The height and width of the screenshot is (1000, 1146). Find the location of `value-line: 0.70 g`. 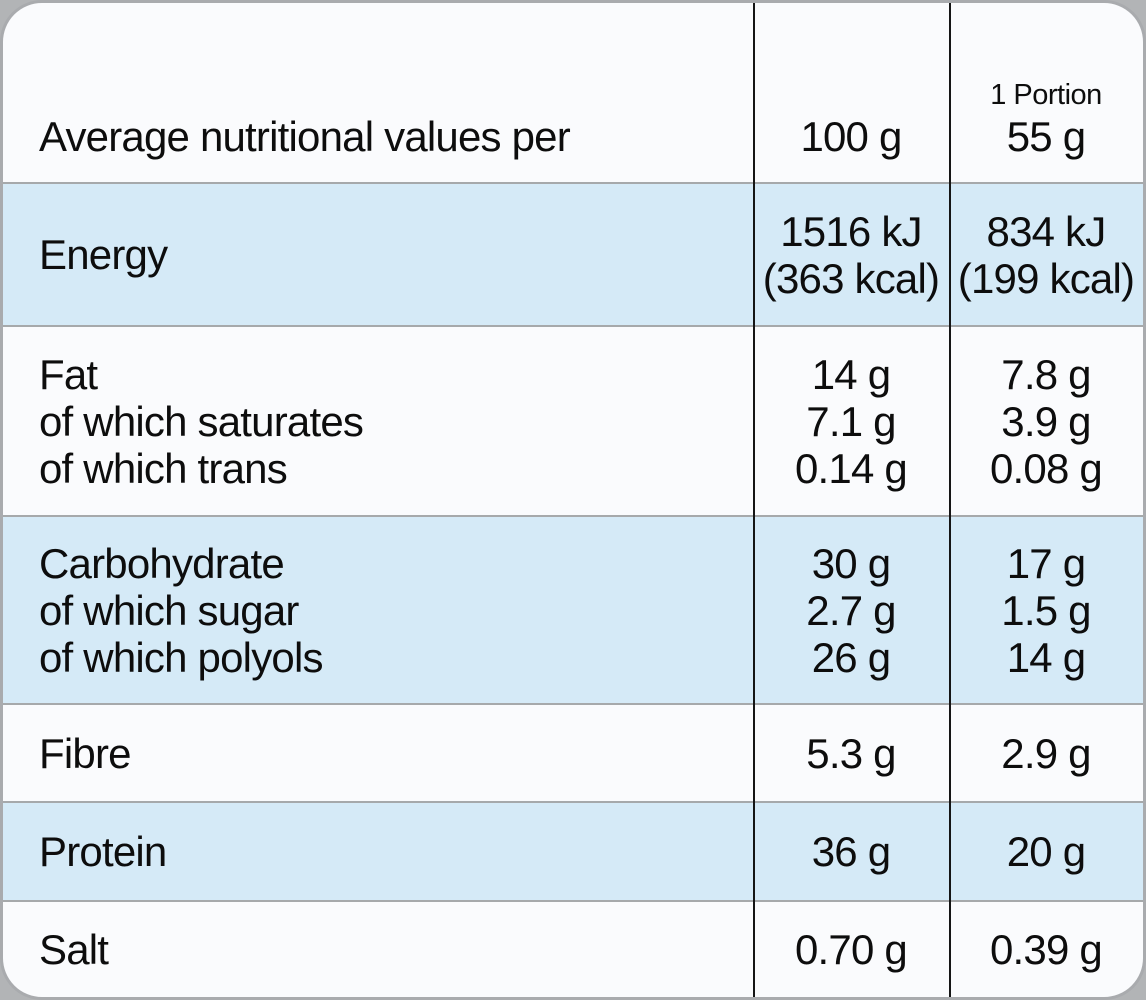

value-line: 0.70 g is located at coordinates (851, 949).